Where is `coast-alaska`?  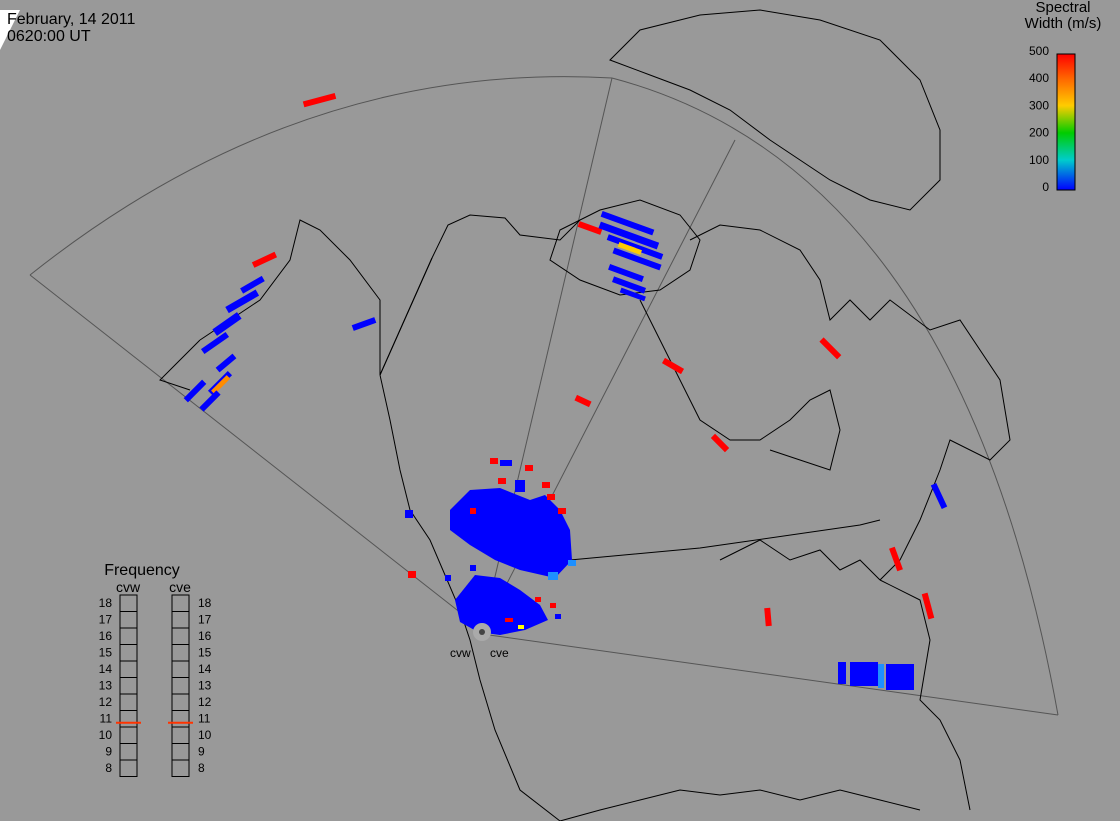
coast-alaska is located at coordinates (290, 297).